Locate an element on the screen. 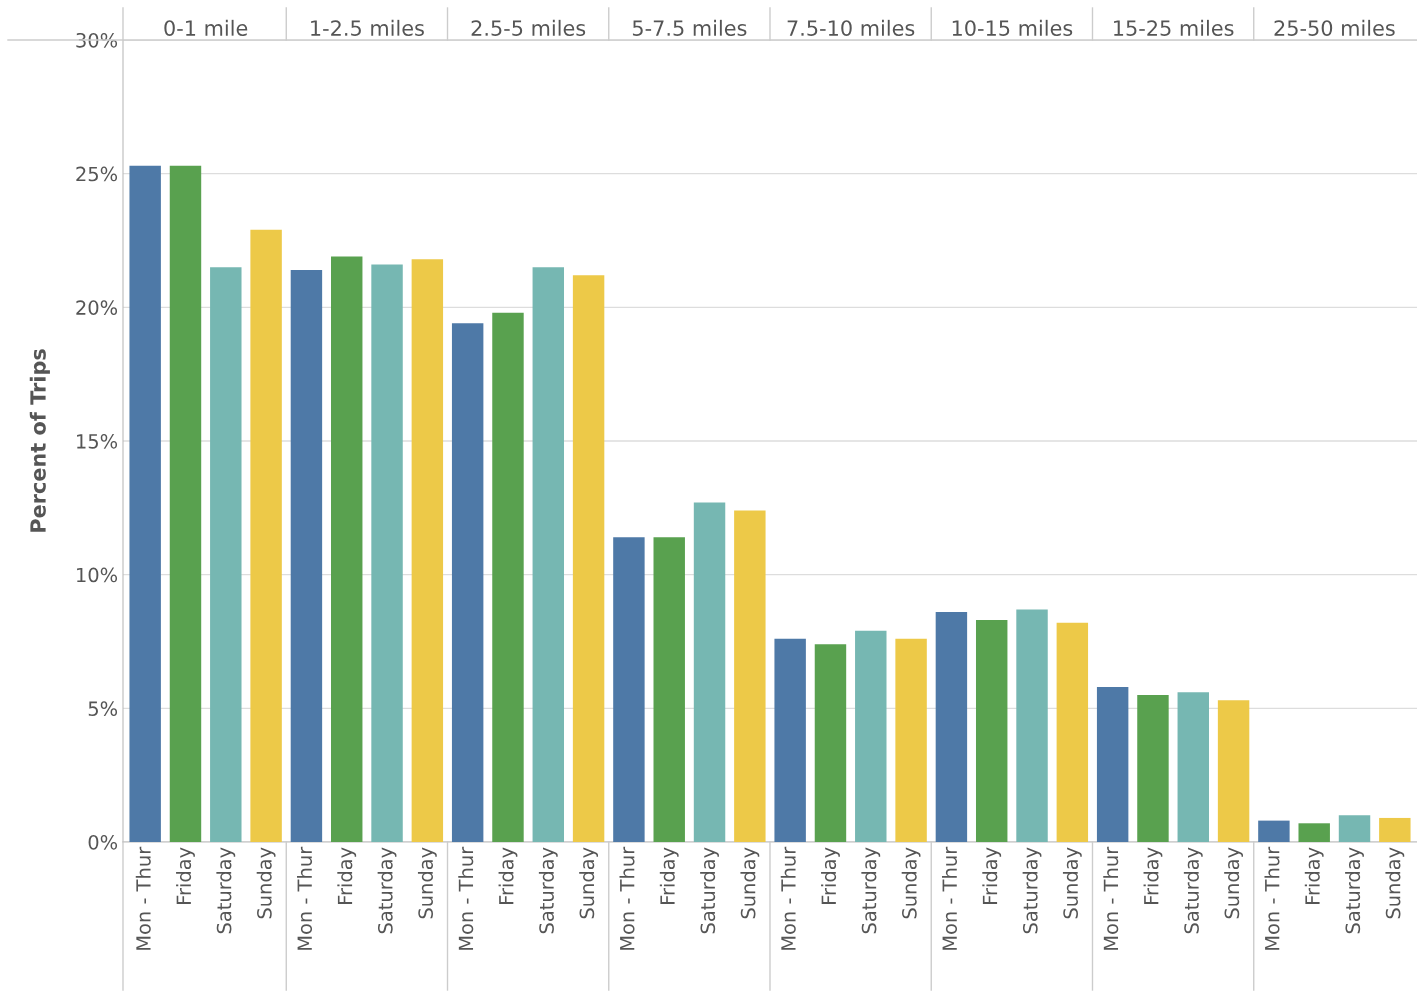 The height and width of the screenshot is (992, 1417). text: 0-1 mile is located at coordinates (206, 27).